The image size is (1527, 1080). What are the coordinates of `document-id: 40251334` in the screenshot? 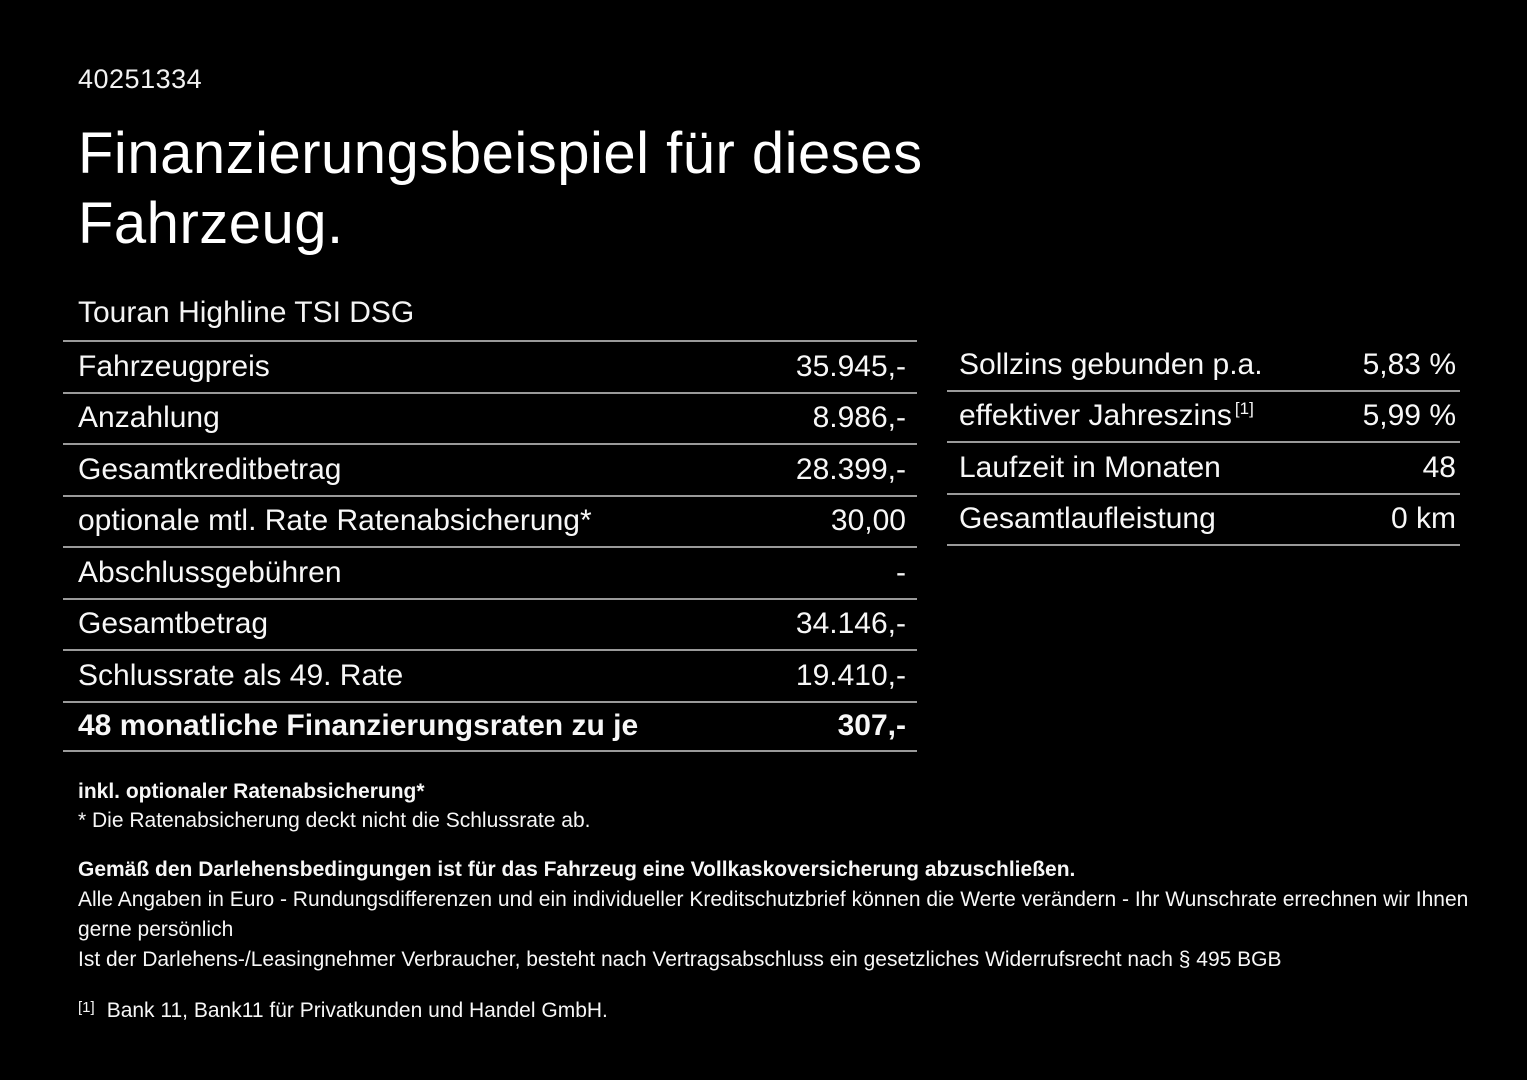 It's located at (140, 79).